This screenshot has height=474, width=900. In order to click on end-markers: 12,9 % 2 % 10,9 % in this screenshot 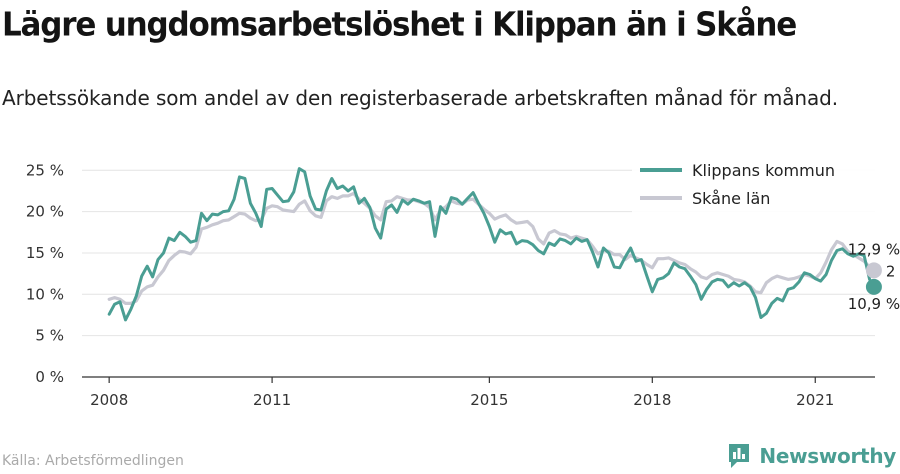, I will do `click(874, 276)`.